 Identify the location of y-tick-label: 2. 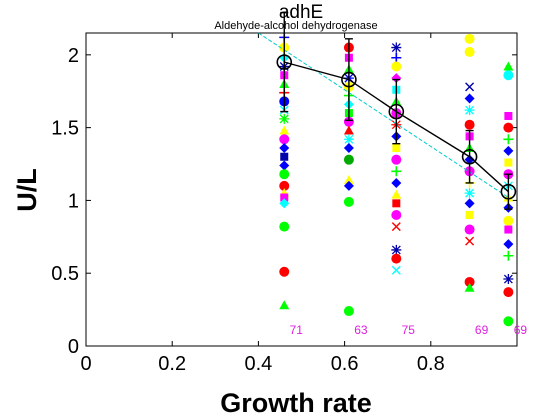
(73, 56).